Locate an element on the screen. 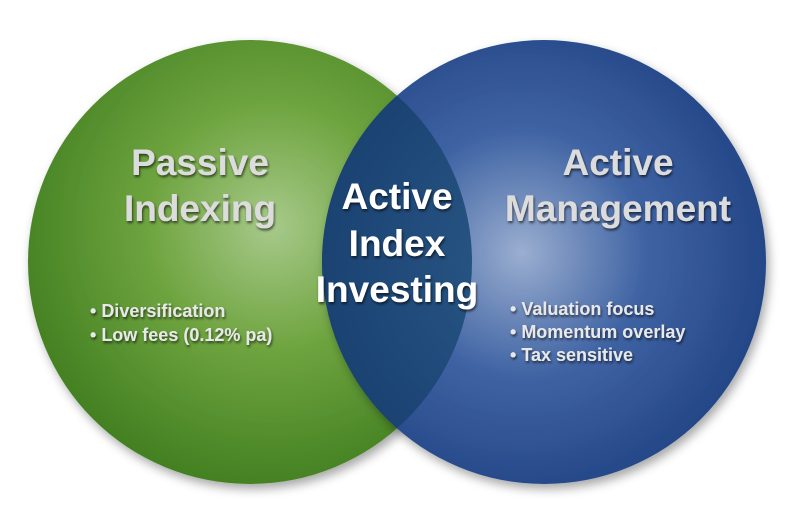  left-bullet-2: • Low fees (0.12% pa) is located at coordinates (181, 335).